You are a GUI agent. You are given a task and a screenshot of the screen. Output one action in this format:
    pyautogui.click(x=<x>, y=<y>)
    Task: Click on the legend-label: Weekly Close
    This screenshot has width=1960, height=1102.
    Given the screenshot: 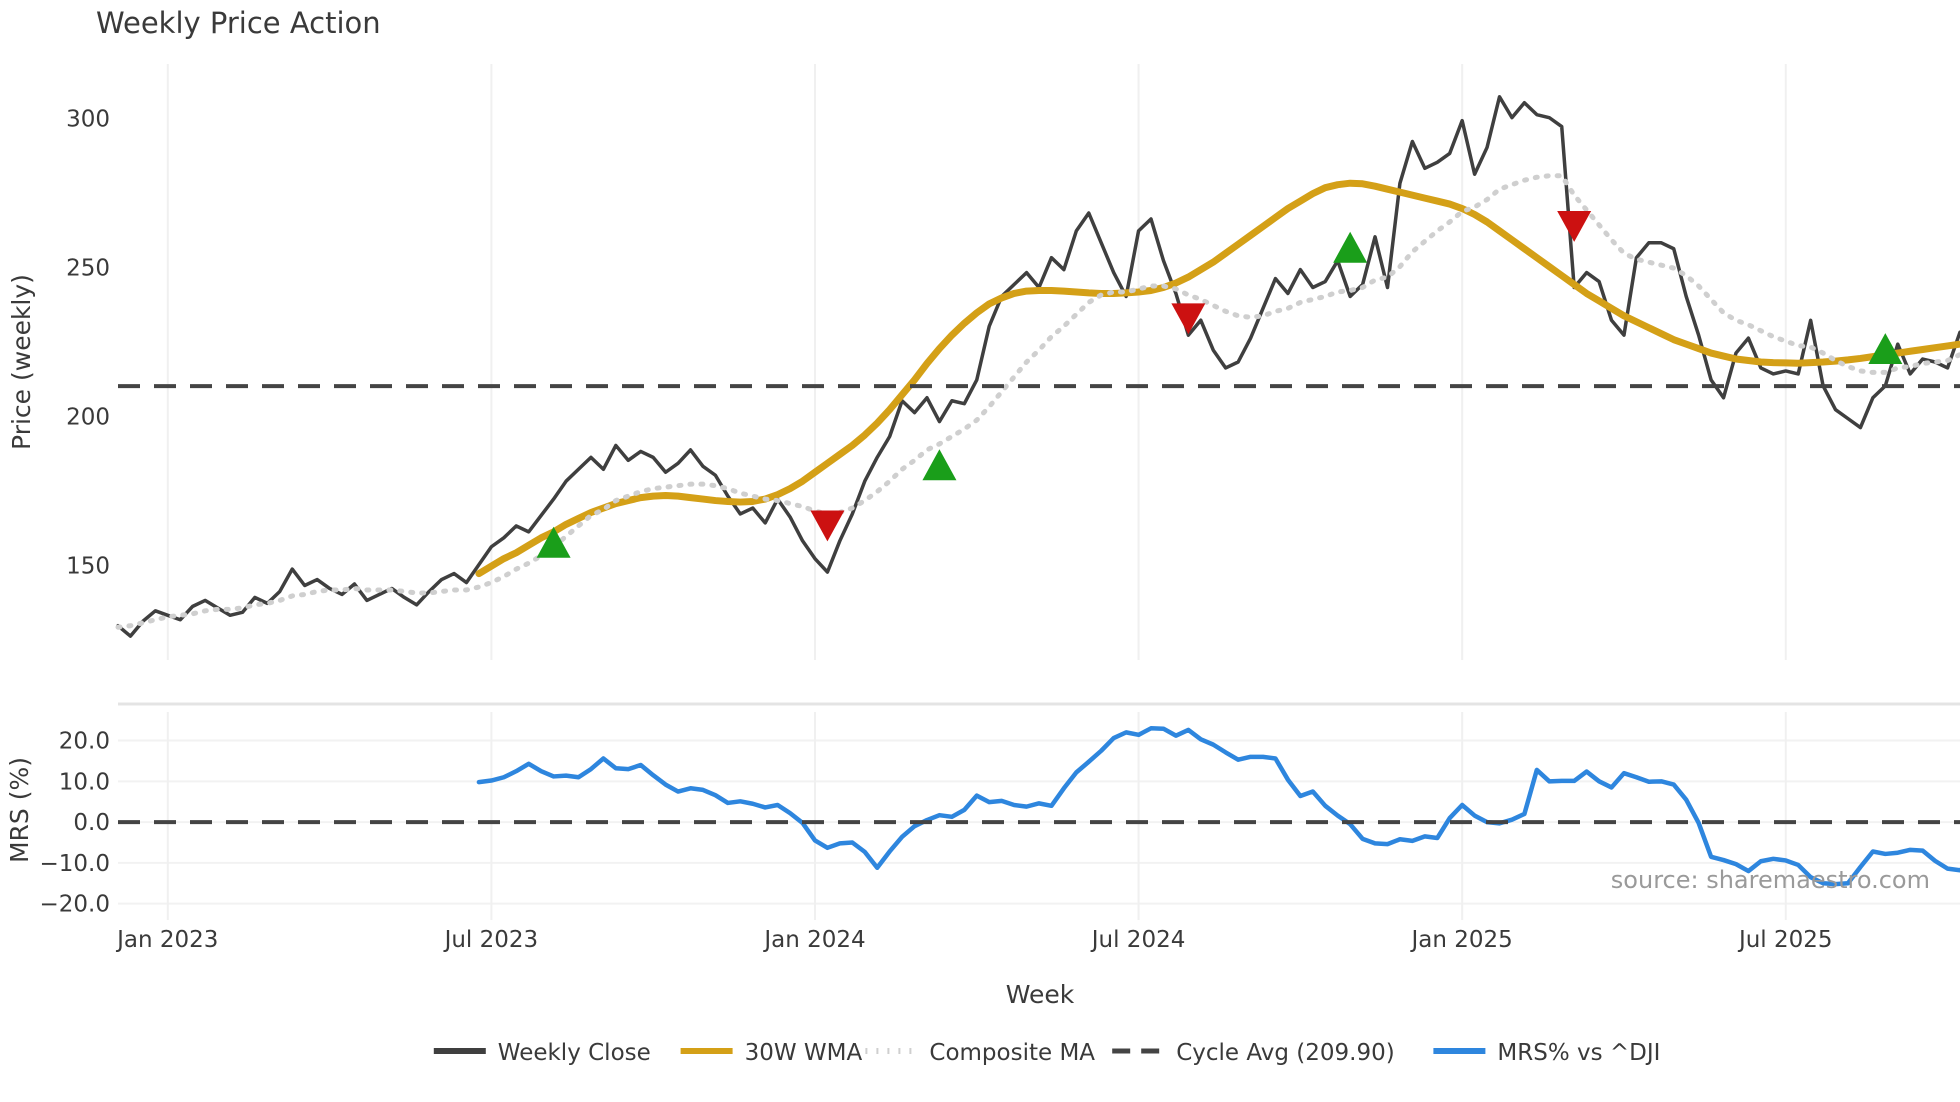 What is the action you would take?
    pyautogui.click(x=574, y=1053)
    